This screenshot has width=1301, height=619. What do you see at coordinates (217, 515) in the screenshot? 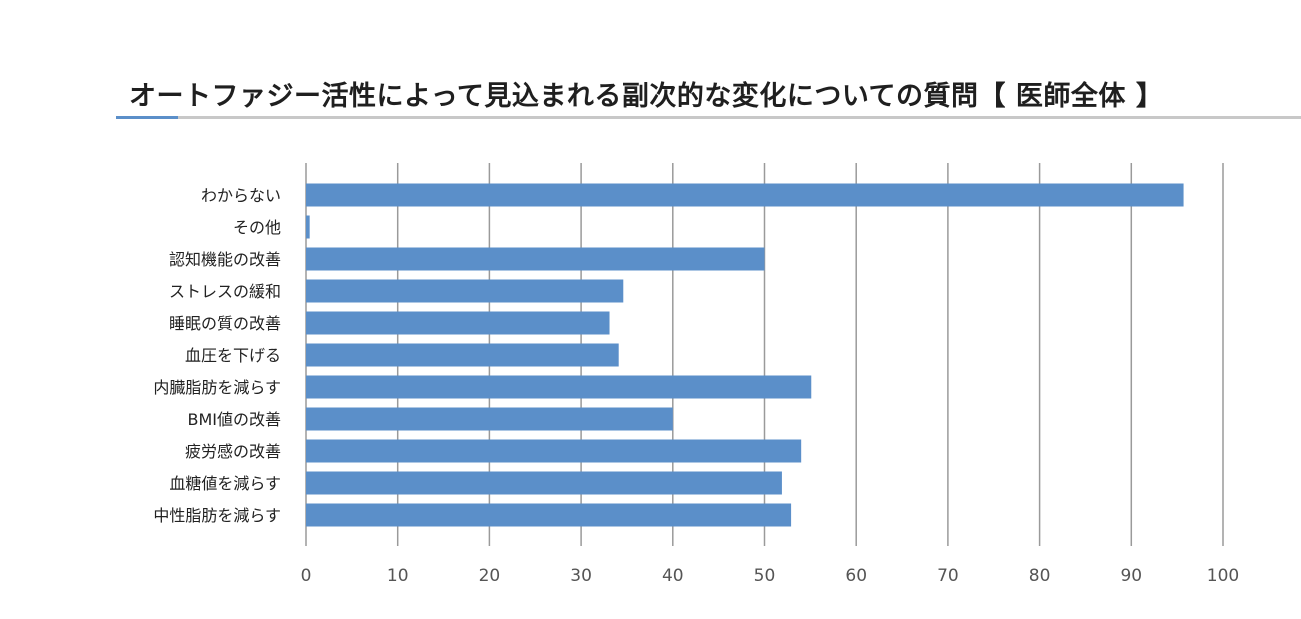
I see `category-label: 中性脂肪を減らす` at bounding box center [217, 515].